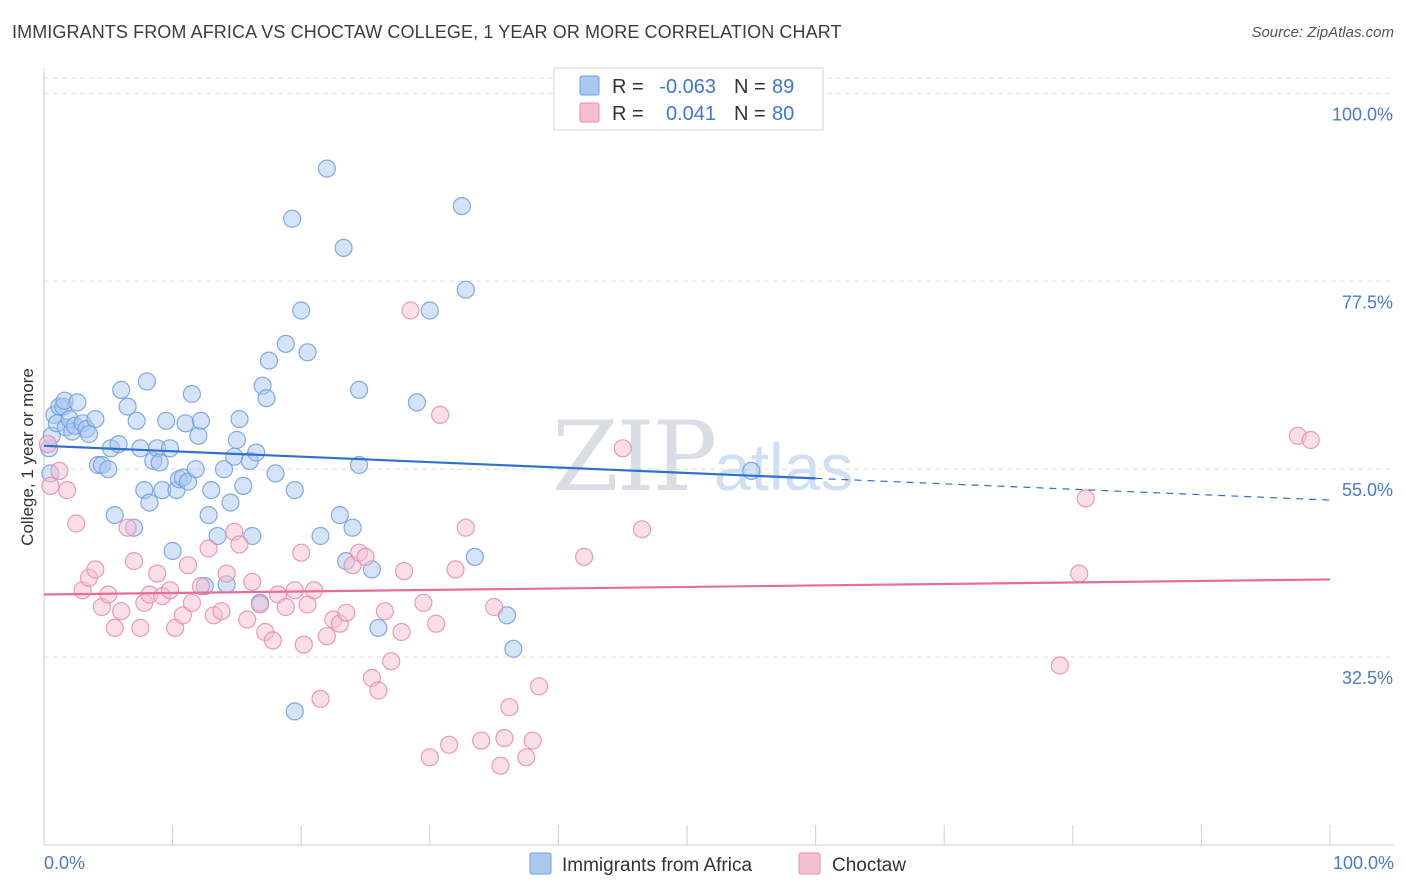  I want to click on watermark-zip: ZIP, so click(633, 457).